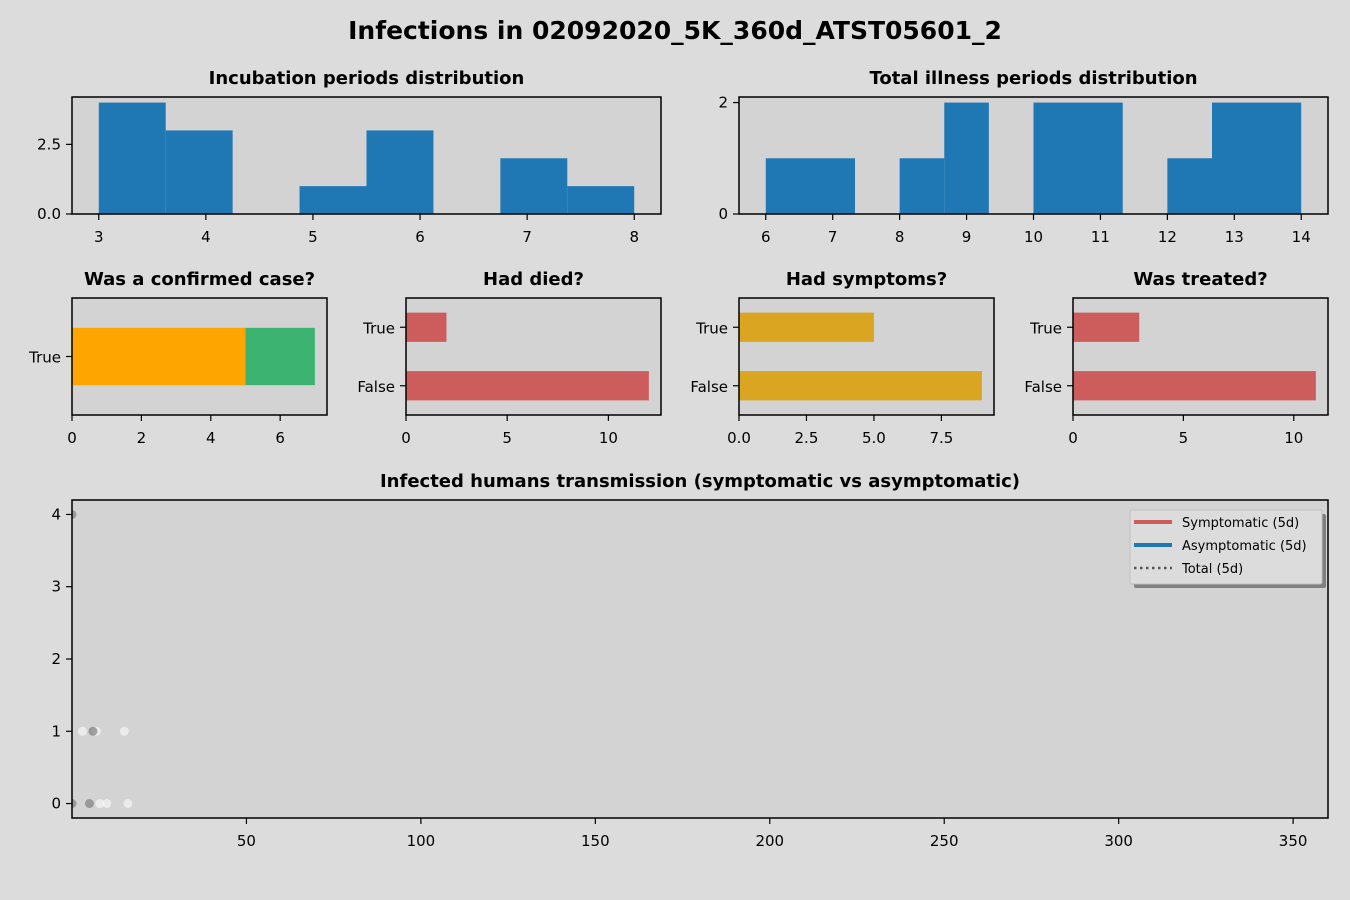 The height and width of the screenshot is (900, 1350). What do you see at coordinates (769, 841) in the screenshot?
I see `transmission-xtick-label: 200` at bounding box center [769, 841].